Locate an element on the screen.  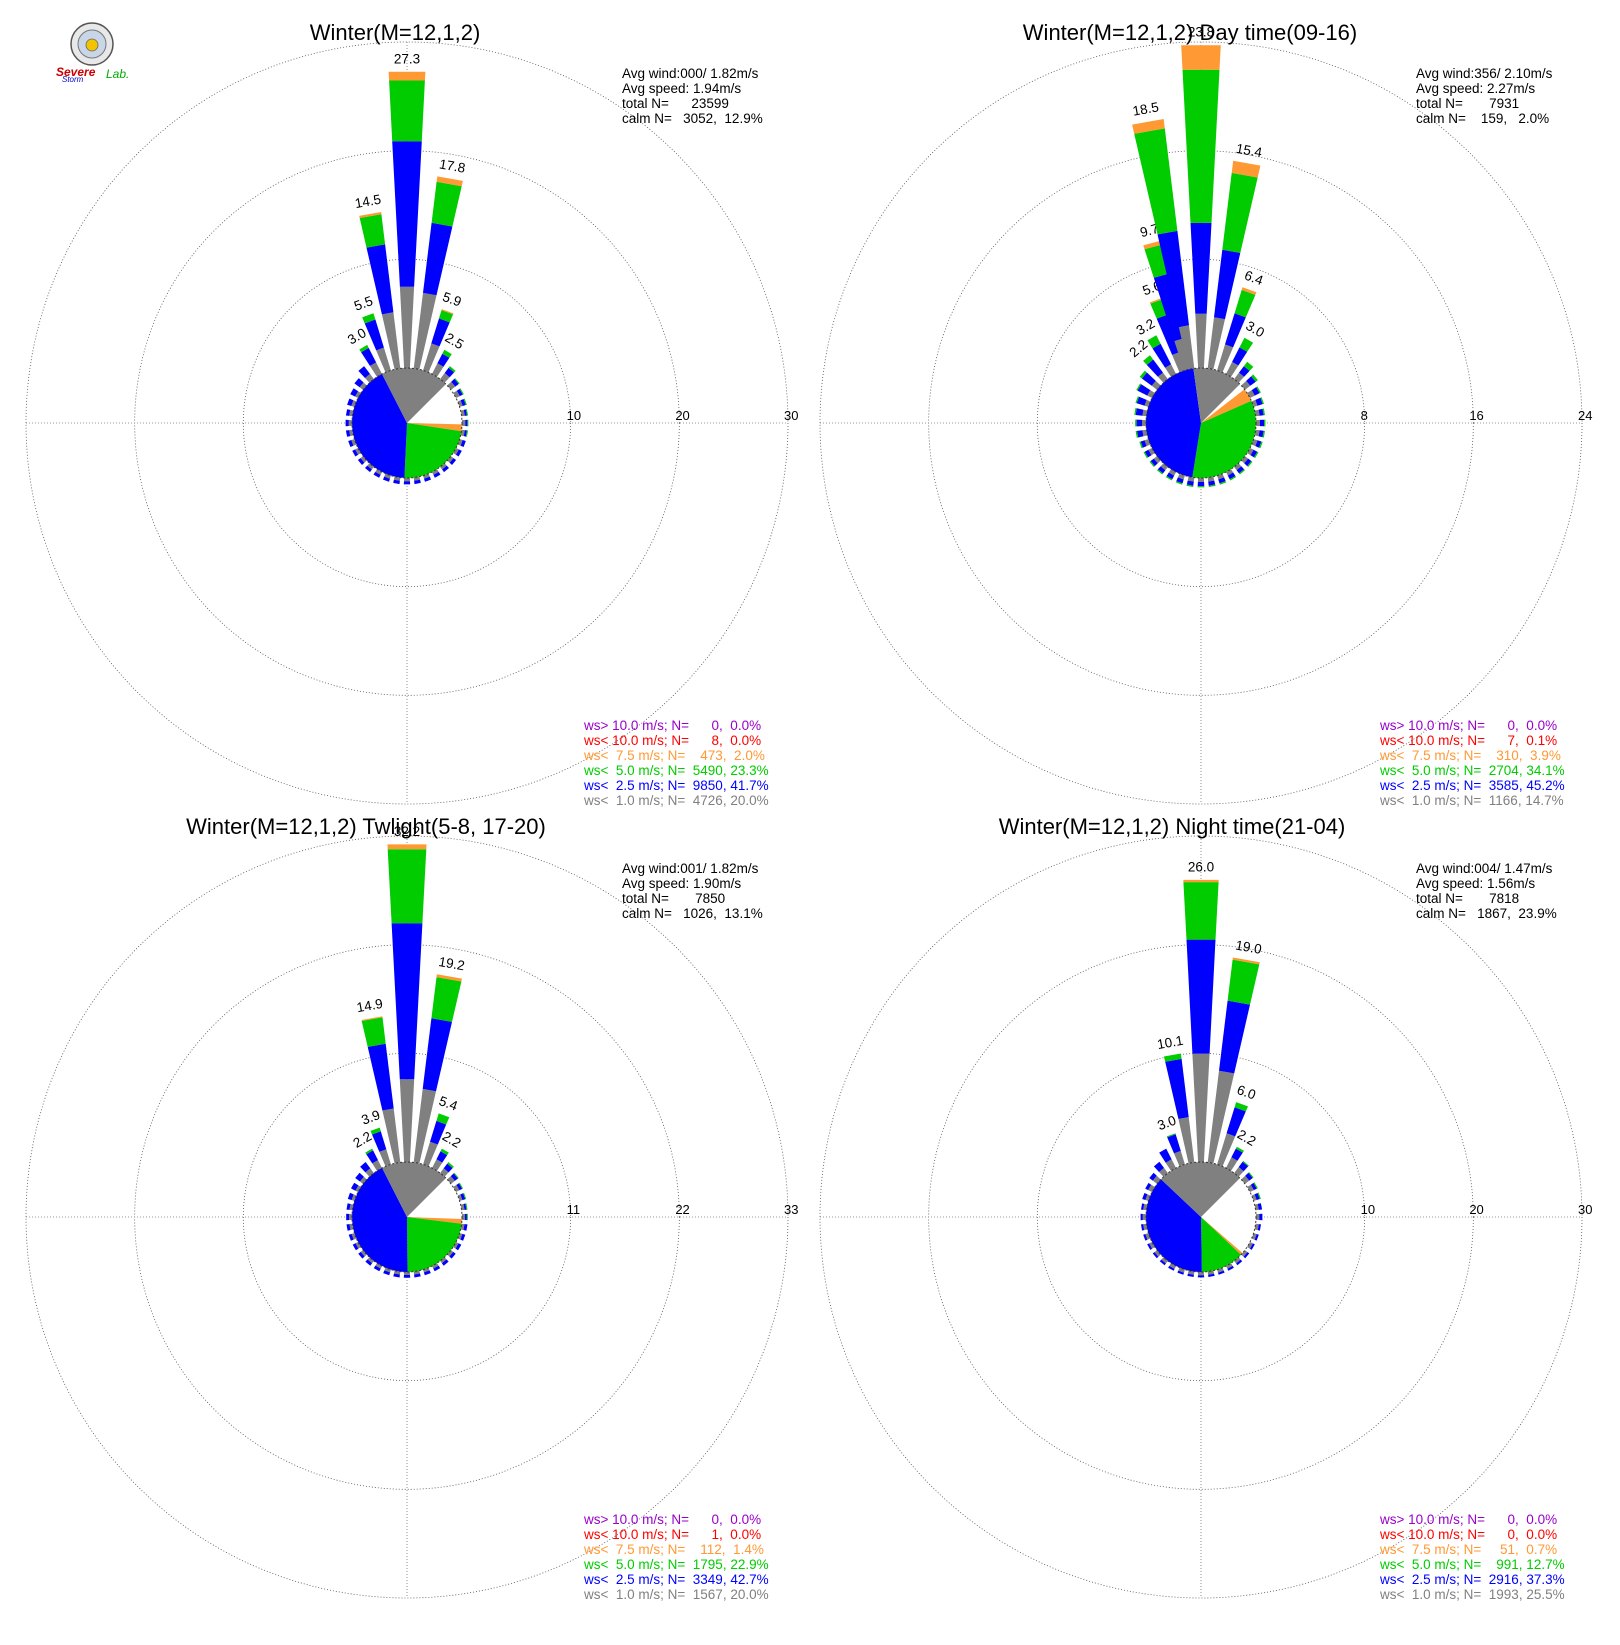
ring-label: 20 is located at coordinates (682, 415).